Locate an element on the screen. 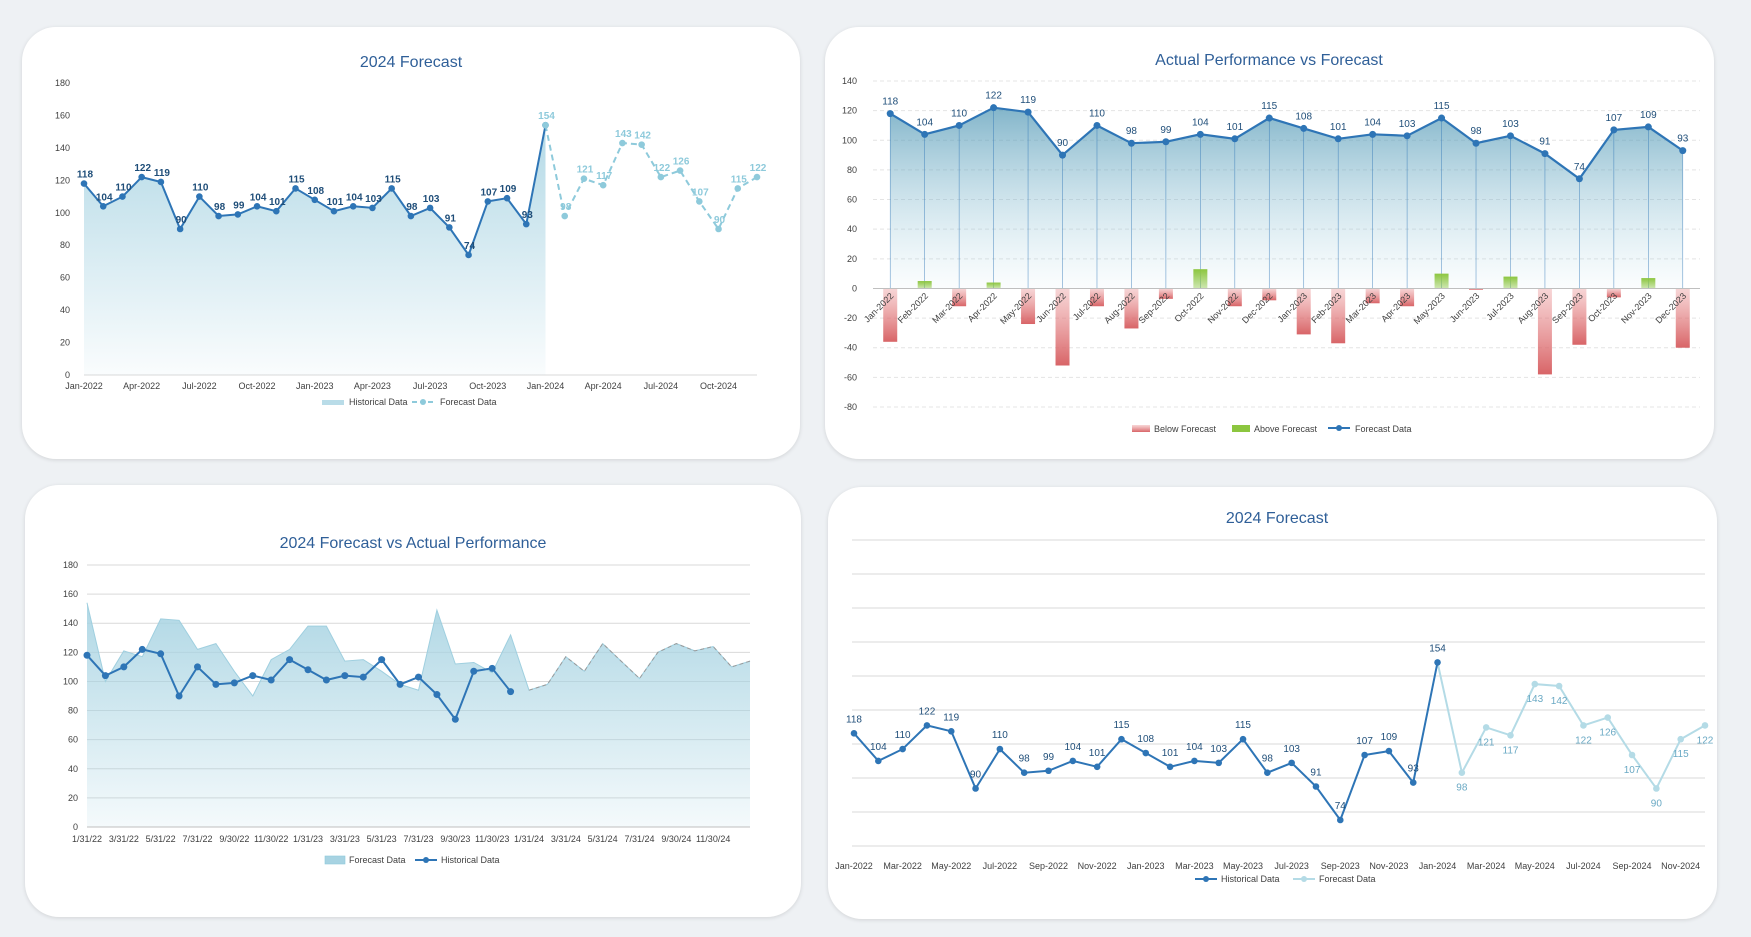  x-tick-label: 3/31/24 is located at coordinates (566, 839).